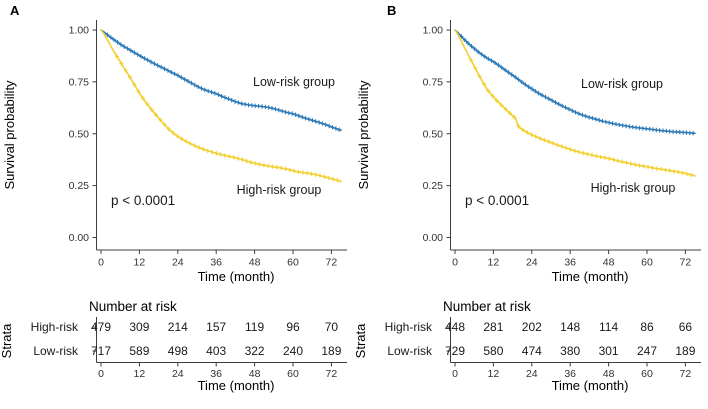 Image resolution: width=708 pixels, height=409 pixels. I want to click on x-axis-title: Time (month), so click(590, 276).